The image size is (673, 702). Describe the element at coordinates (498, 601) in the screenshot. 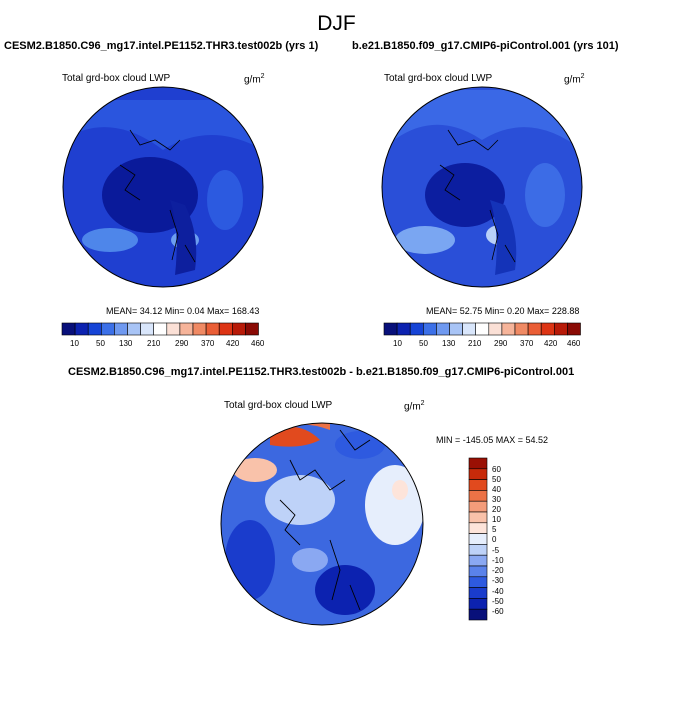

I see `cbar-diff-label: -50` at that location.